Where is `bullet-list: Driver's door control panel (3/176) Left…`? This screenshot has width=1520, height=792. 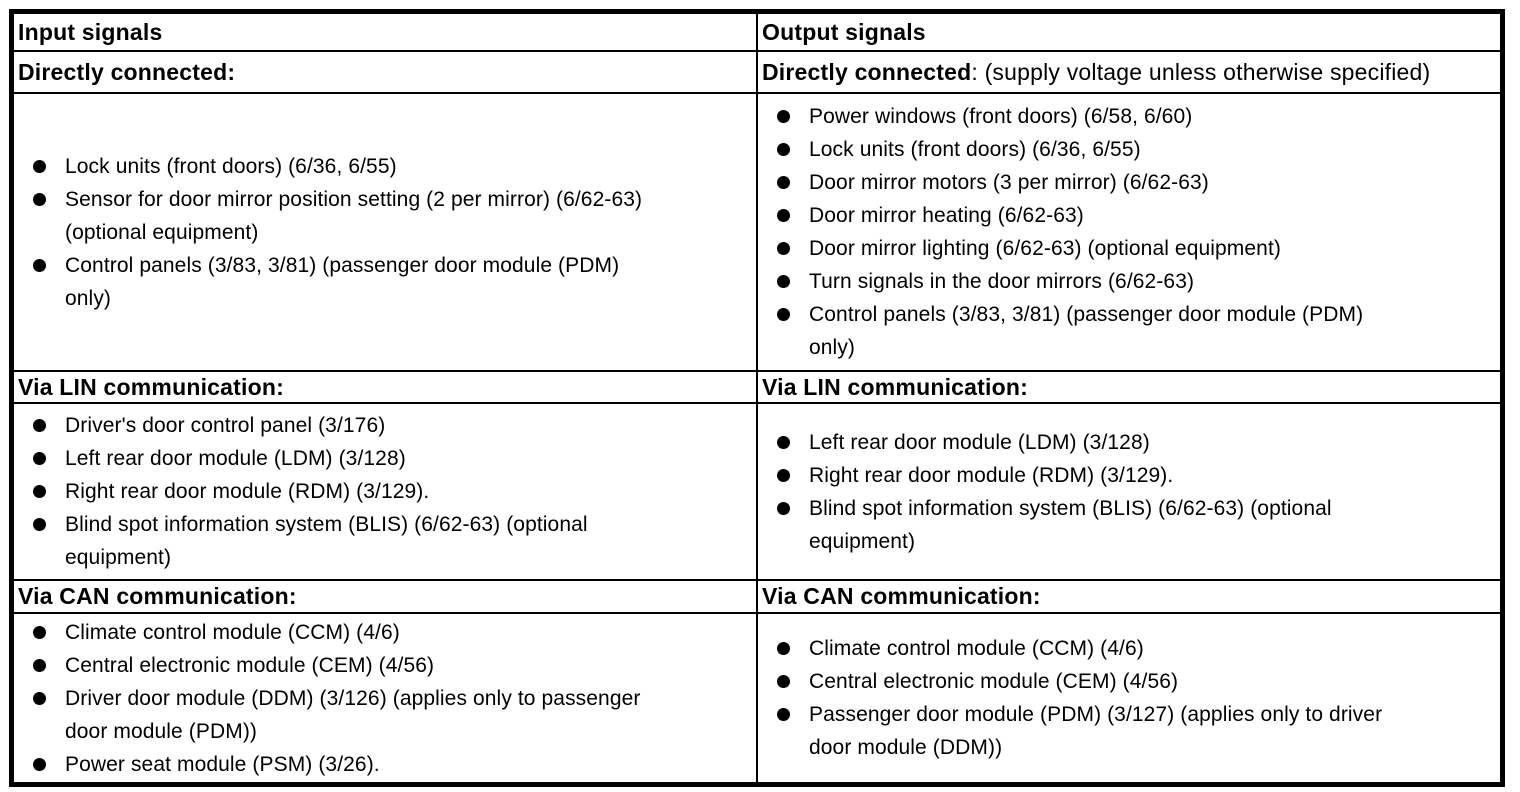
bullet-list: Driver's door control panel (3/176) Left… is located at coordinates (304, 491).